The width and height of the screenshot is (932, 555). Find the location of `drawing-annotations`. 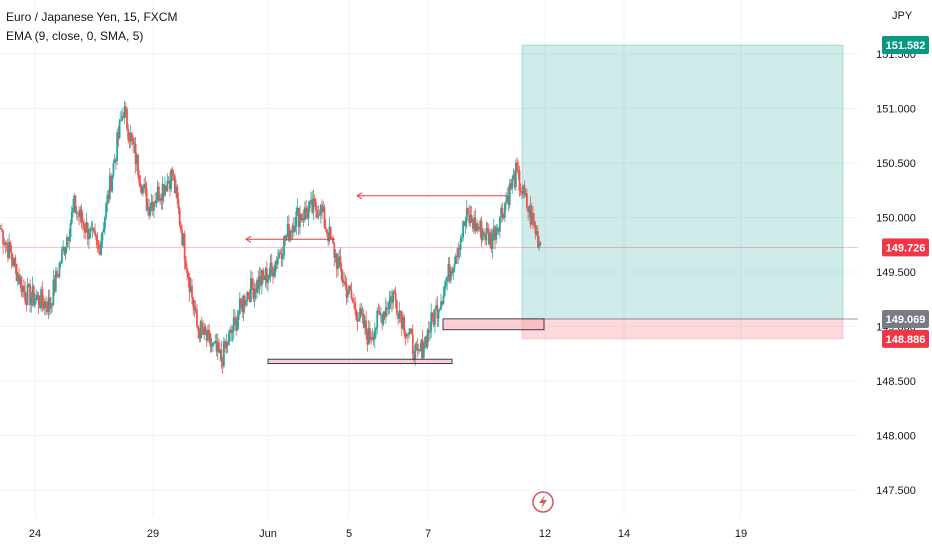

drawing-annotations is located at coordinates (395, 278).